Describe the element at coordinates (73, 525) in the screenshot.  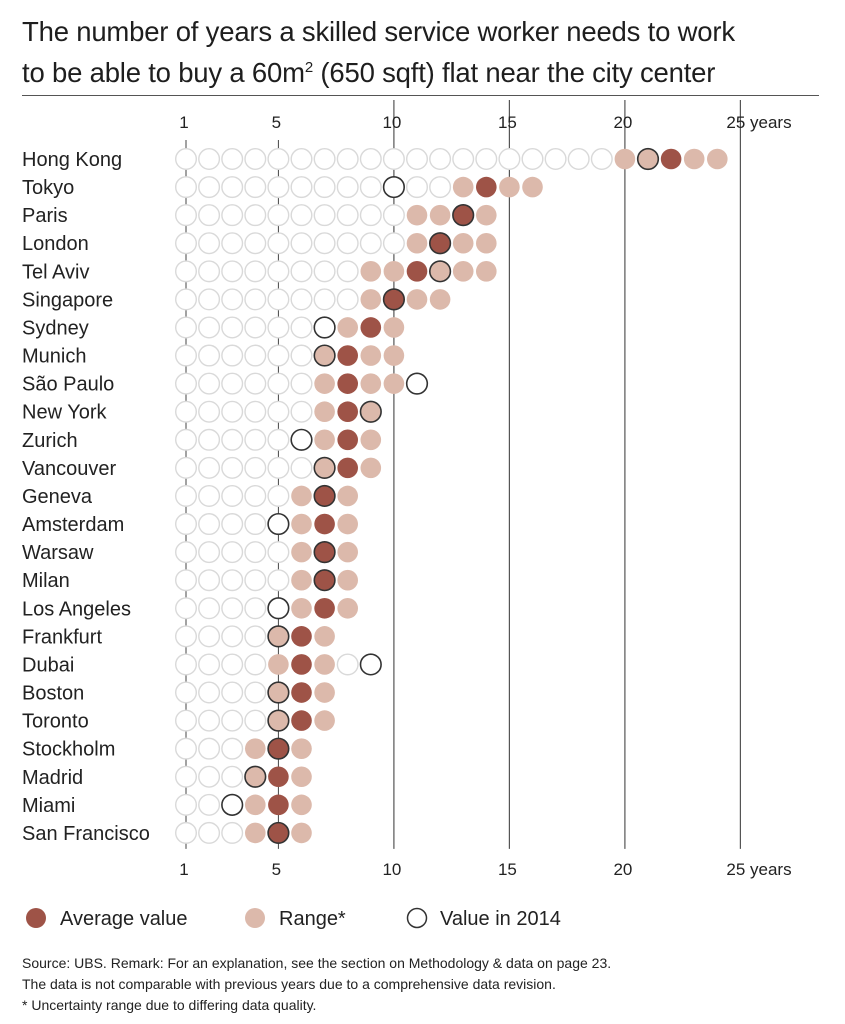
I see `city-label: Amsterdam` at that location.